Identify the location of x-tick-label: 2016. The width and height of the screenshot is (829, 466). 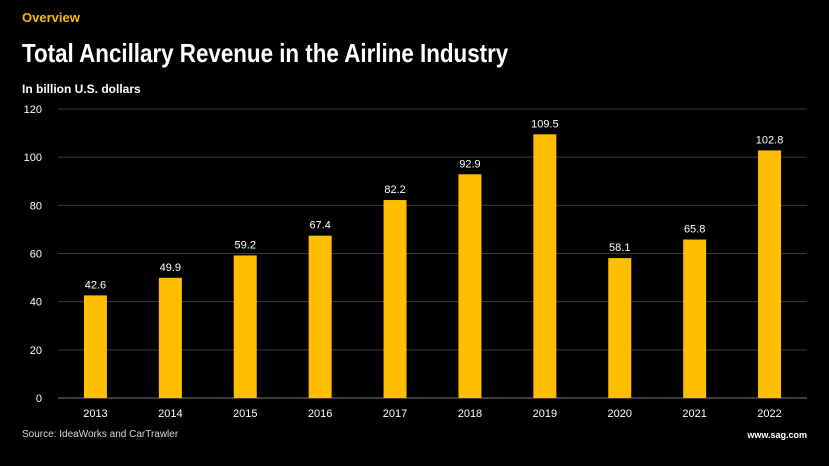
(320, 414).